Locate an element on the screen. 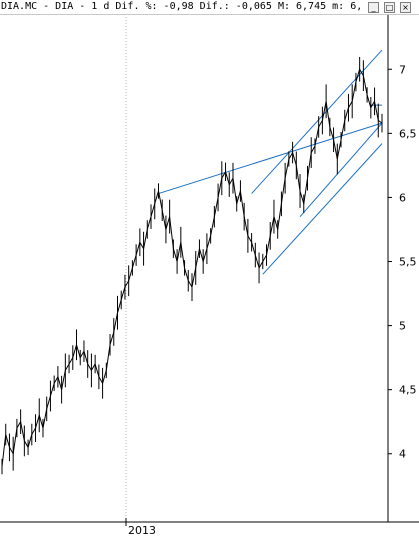 This screenshot has height=536, width=419. restore-button: □ is located at coordinates (389, 7).